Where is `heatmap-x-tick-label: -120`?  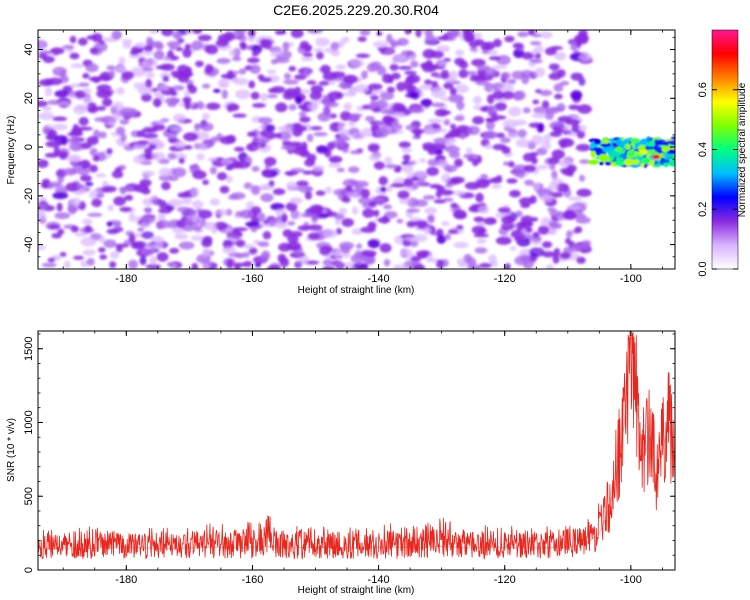
heatmap-x-tick-label: -120 is located at coordinates (505, 279).